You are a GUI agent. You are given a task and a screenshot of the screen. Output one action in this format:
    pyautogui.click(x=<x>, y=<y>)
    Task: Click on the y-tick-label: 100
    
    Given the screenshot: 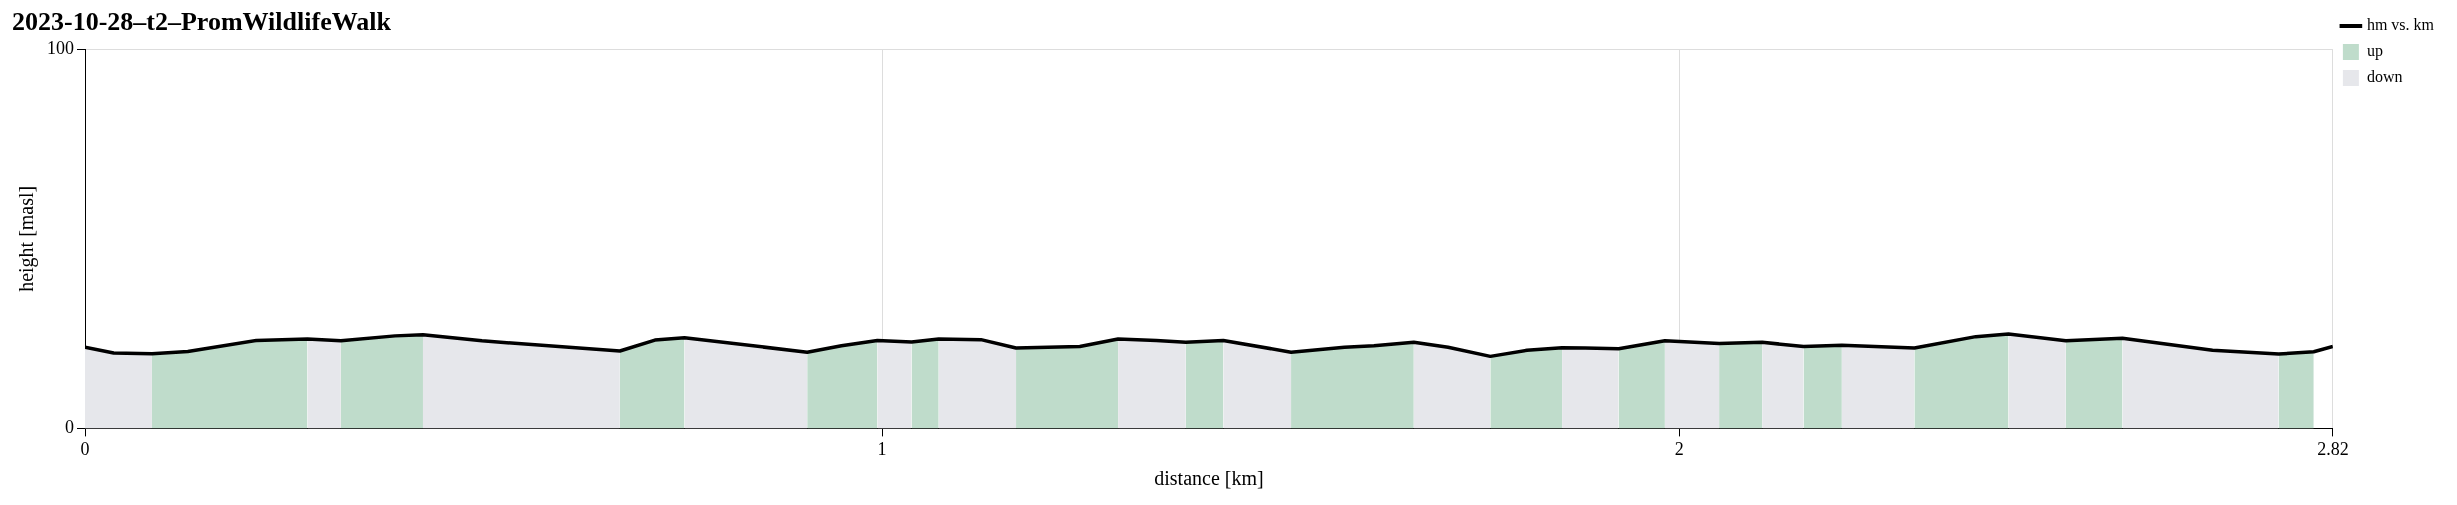 What is the action you would take?
    pyautogui.click(x=60, y=47)
    